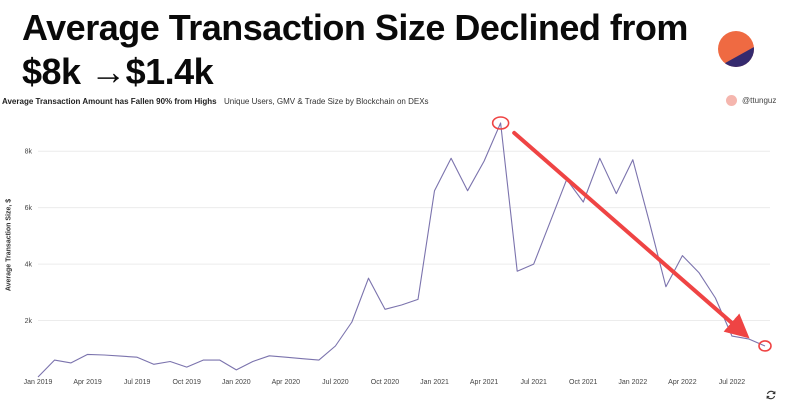 This screenshot has width=800, height=413. I want to click on y-tick-label: 2k, so click(29, 321).